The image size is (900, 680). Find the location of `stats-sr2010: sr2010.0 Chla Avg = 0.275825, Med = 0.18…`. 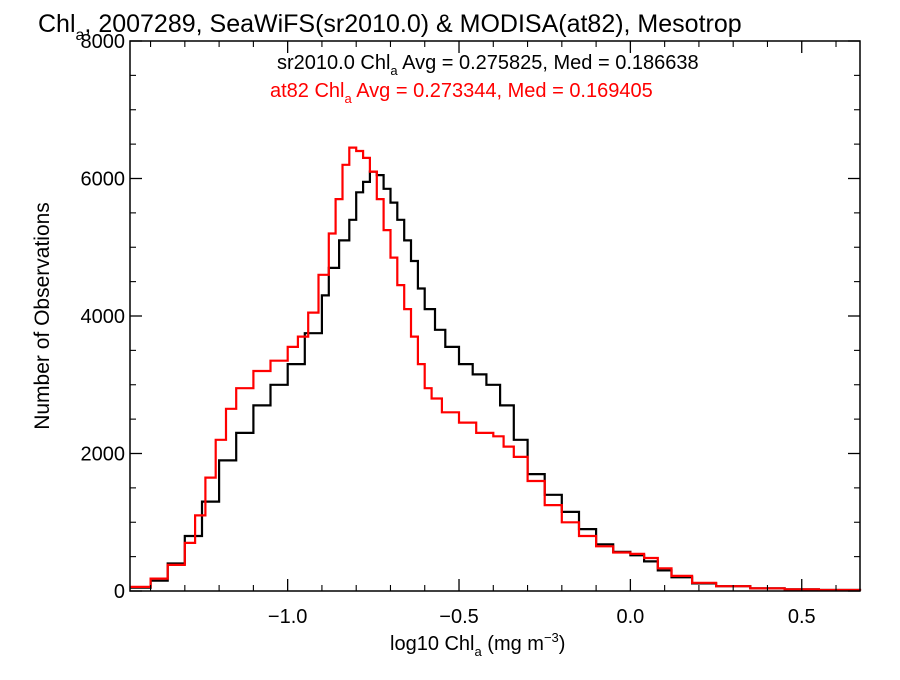

stats-sr2010: sr2010.0 Chla Avg = 0.275825, Med = 0.18… is located at coordinates (488, 65).